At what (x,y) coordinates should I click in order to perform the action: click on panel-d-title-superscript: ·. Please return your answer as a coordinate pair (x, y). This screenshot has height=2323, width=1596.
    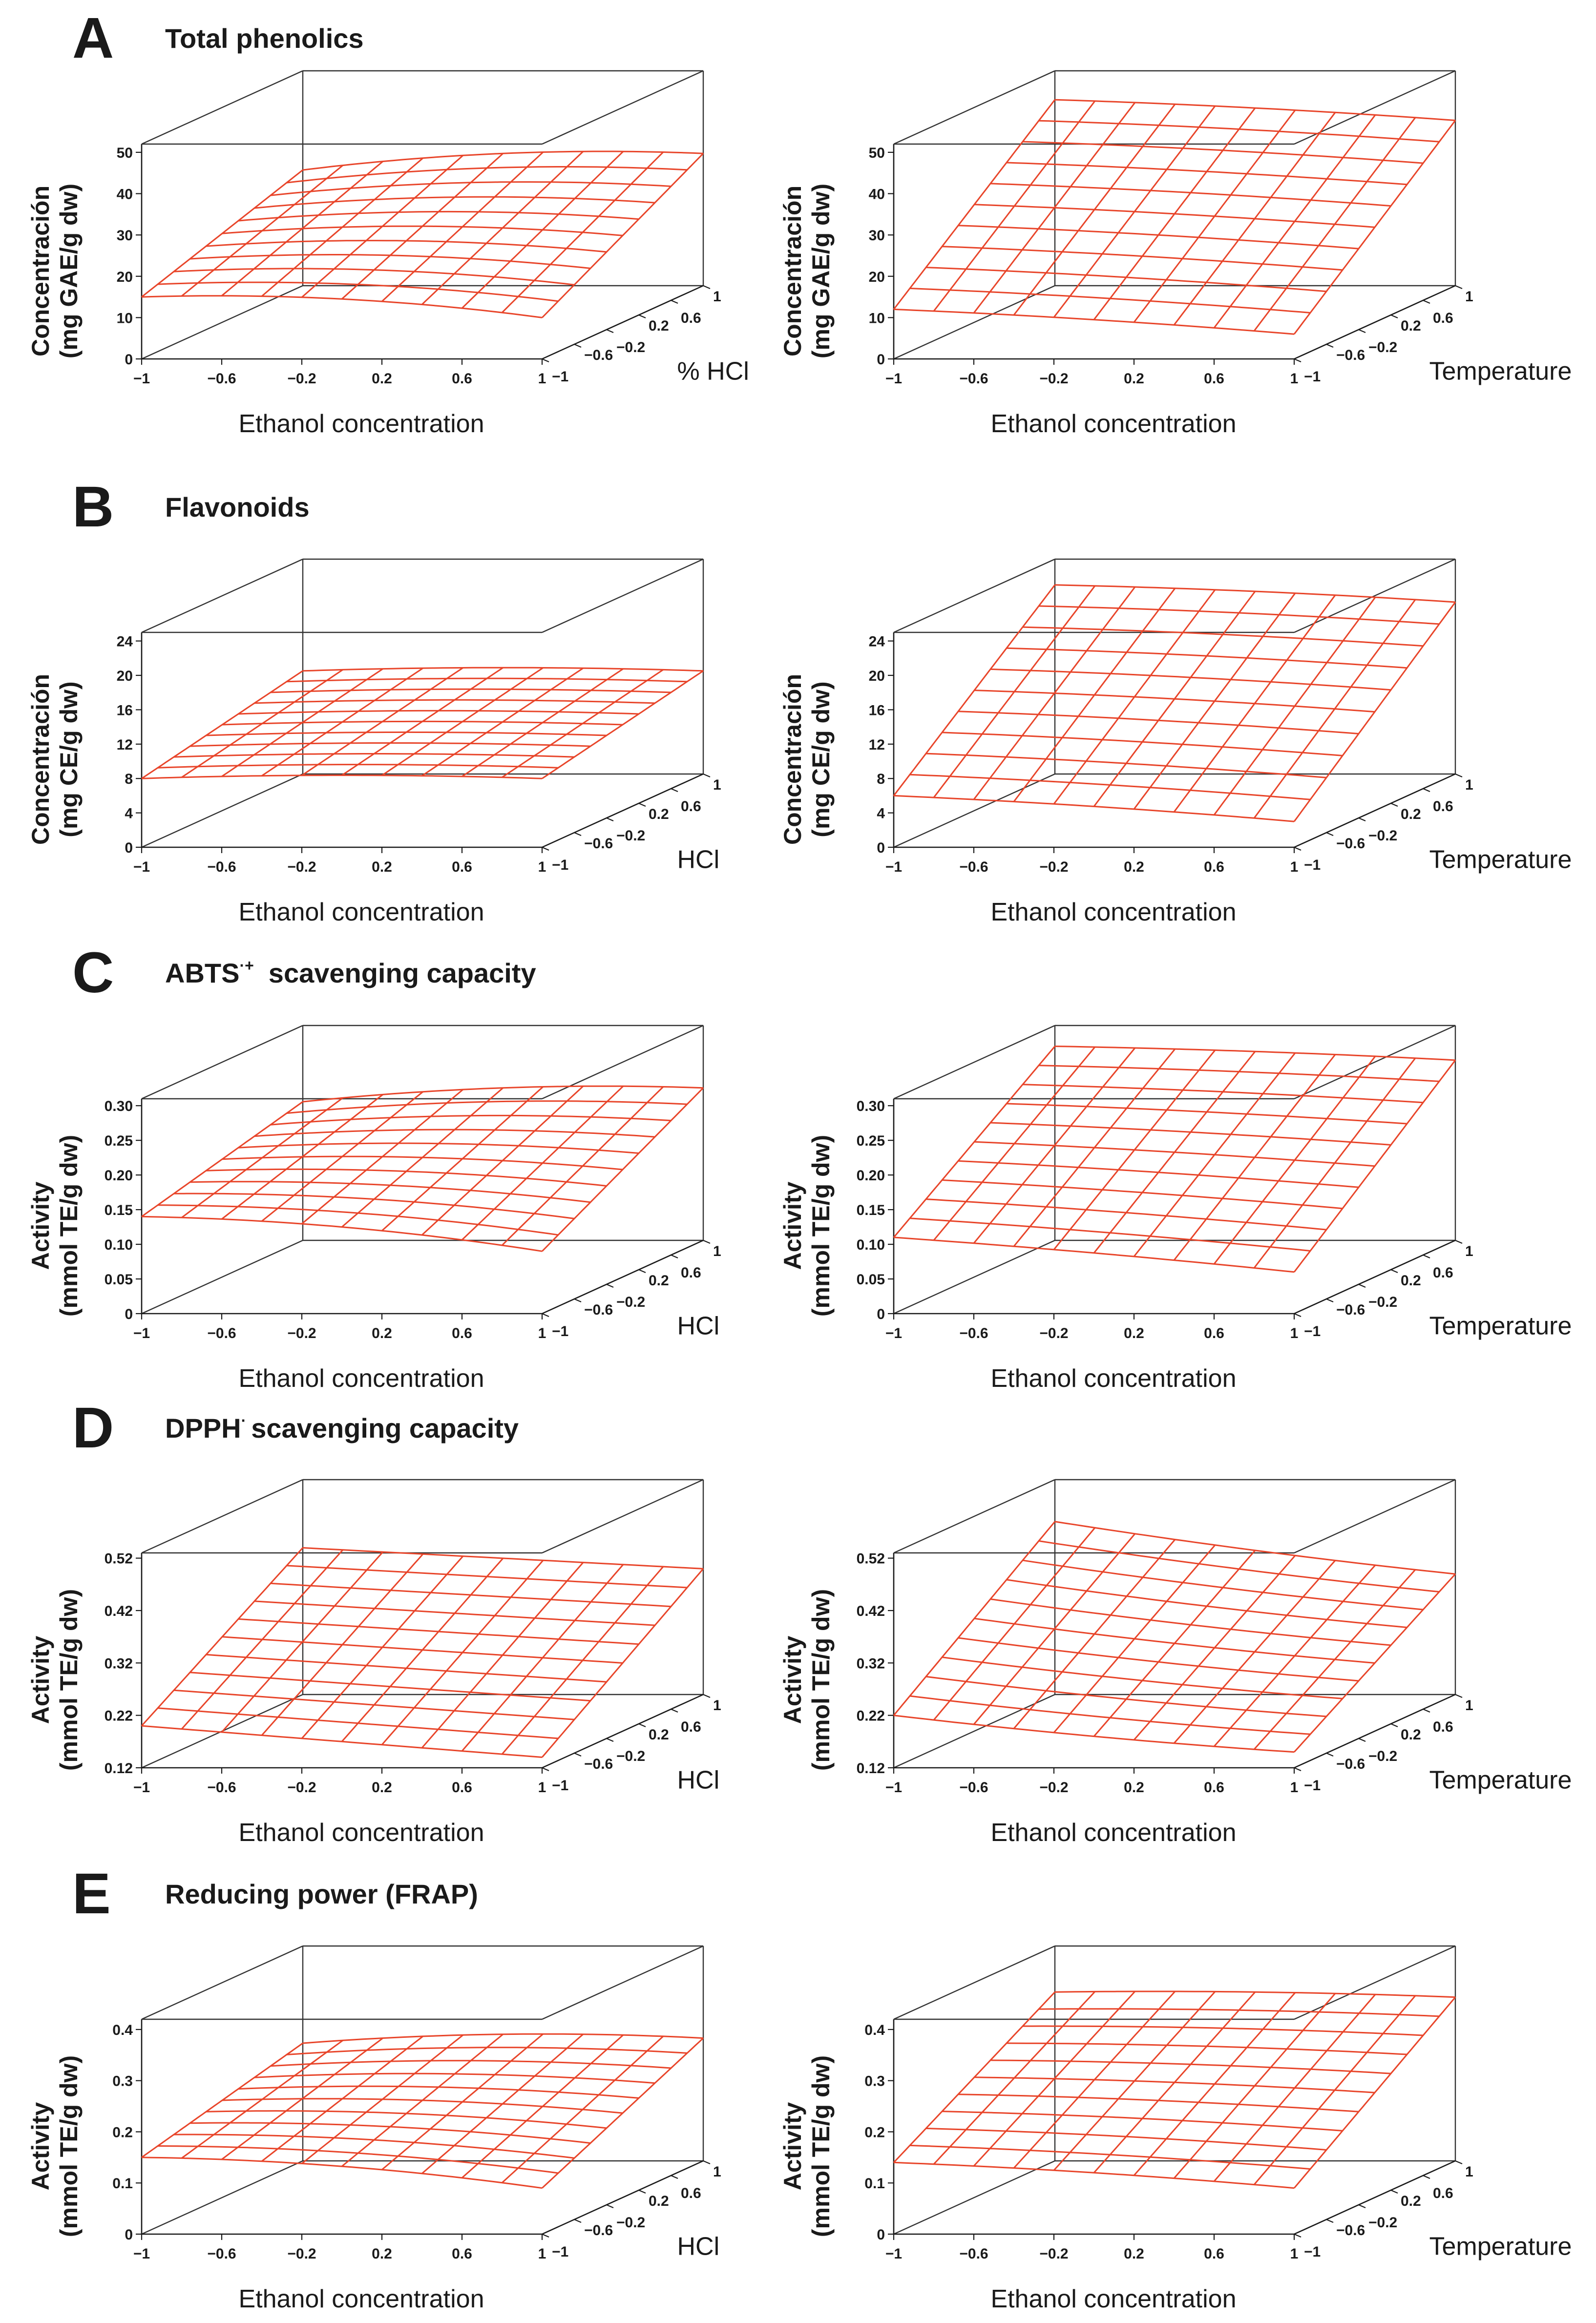
    Looking at the image, I should click on (244, 1420).